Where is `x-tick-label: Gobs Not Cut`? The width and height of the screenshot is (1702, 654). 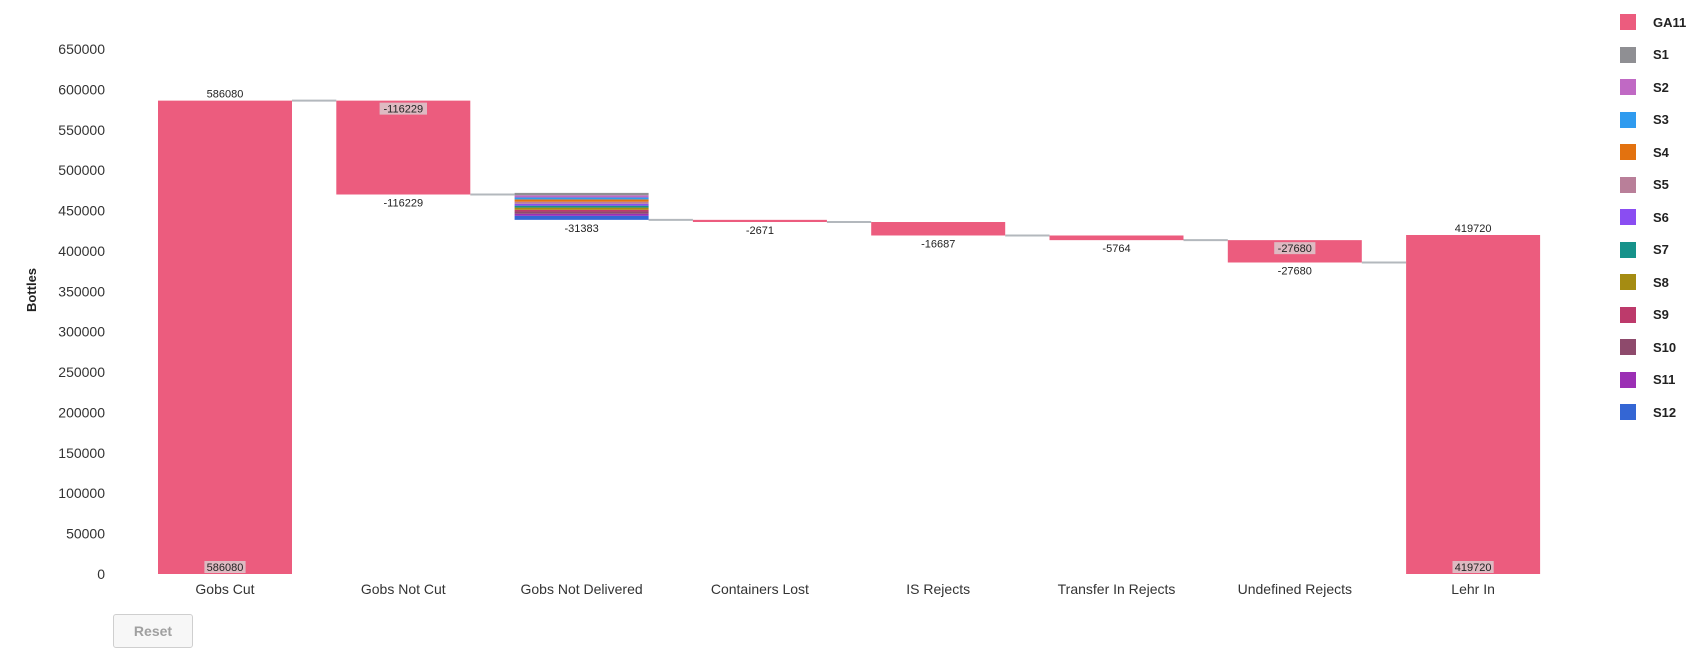
x-tick-label: Gobs Not Cut is located at coordinates (403, 589).